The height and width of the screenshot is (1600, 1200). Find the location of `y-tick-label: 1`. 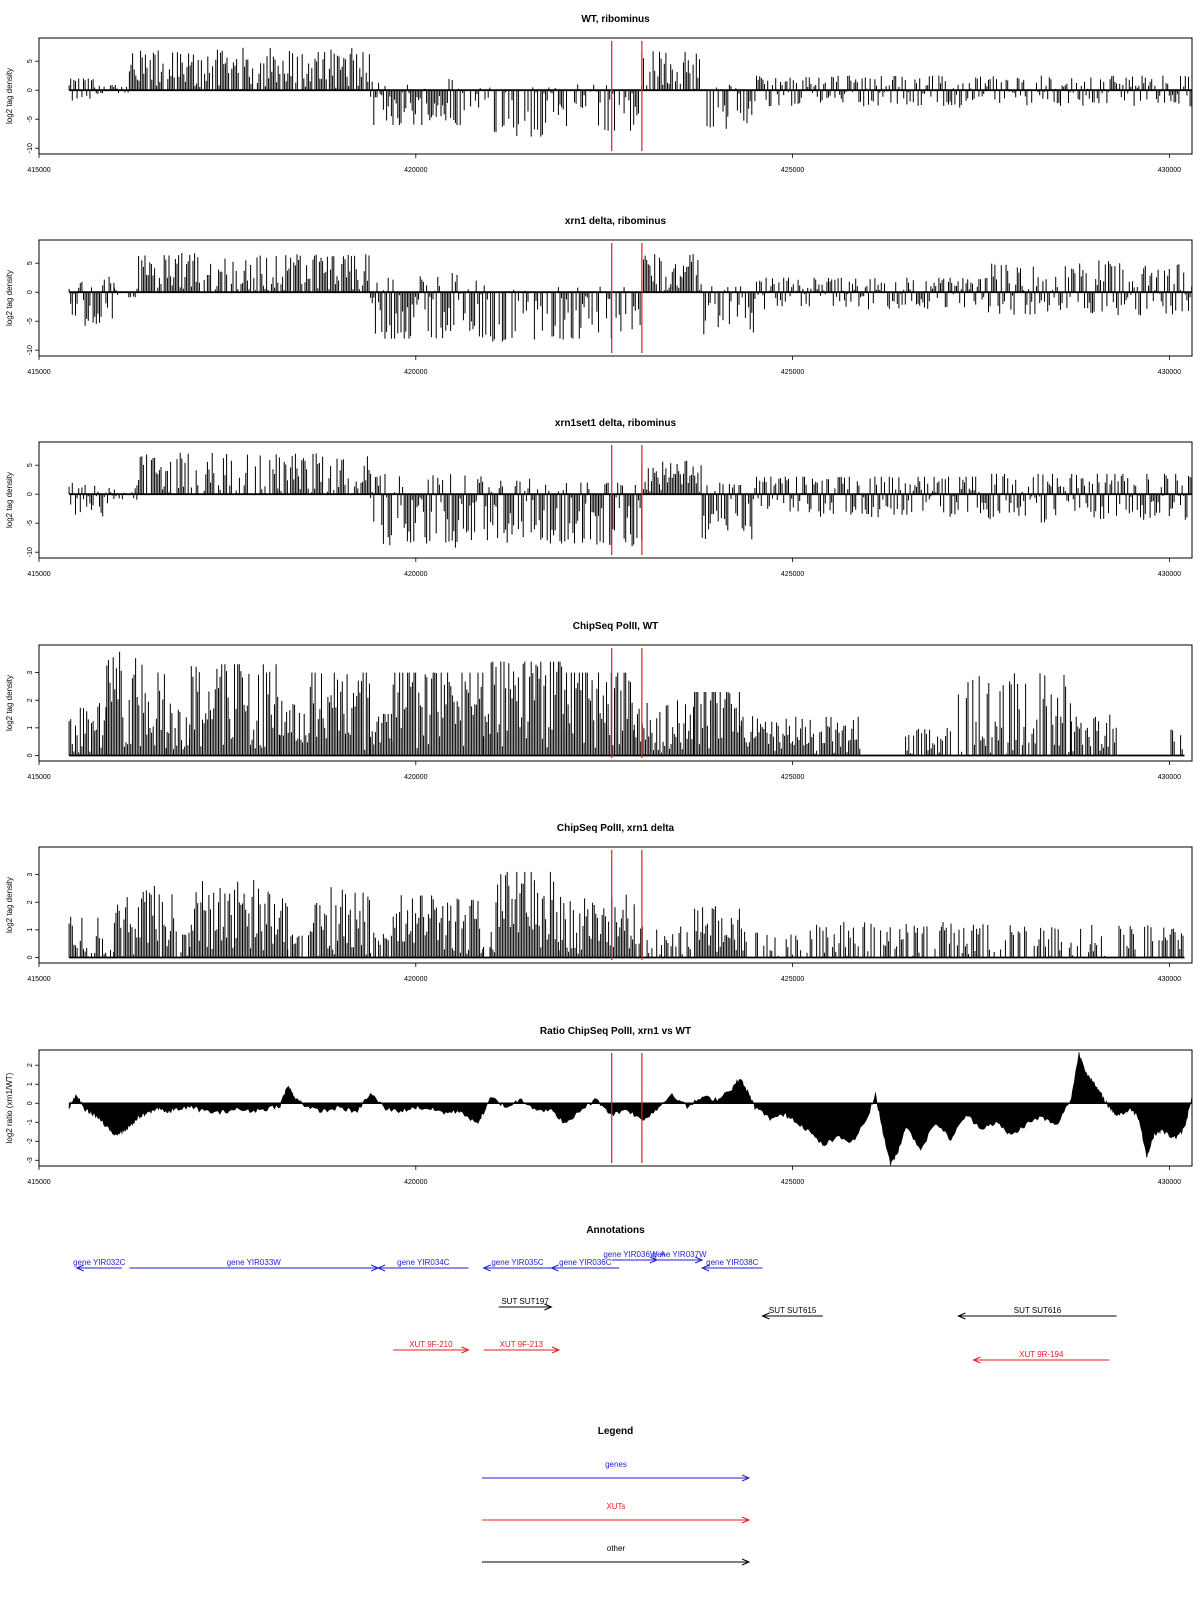

y-tick-label: 1 is located at coordinates (30, 1084).